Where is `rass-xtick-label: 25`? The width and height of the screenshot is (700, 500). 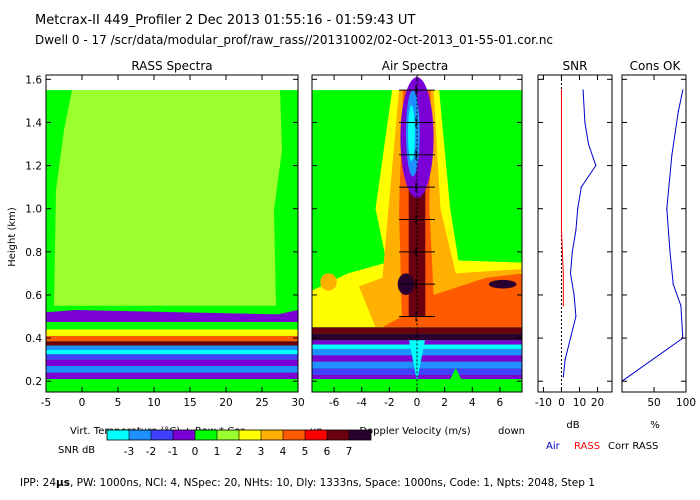 rass-xtick-label: 25 is located at coordinates (261, 403).